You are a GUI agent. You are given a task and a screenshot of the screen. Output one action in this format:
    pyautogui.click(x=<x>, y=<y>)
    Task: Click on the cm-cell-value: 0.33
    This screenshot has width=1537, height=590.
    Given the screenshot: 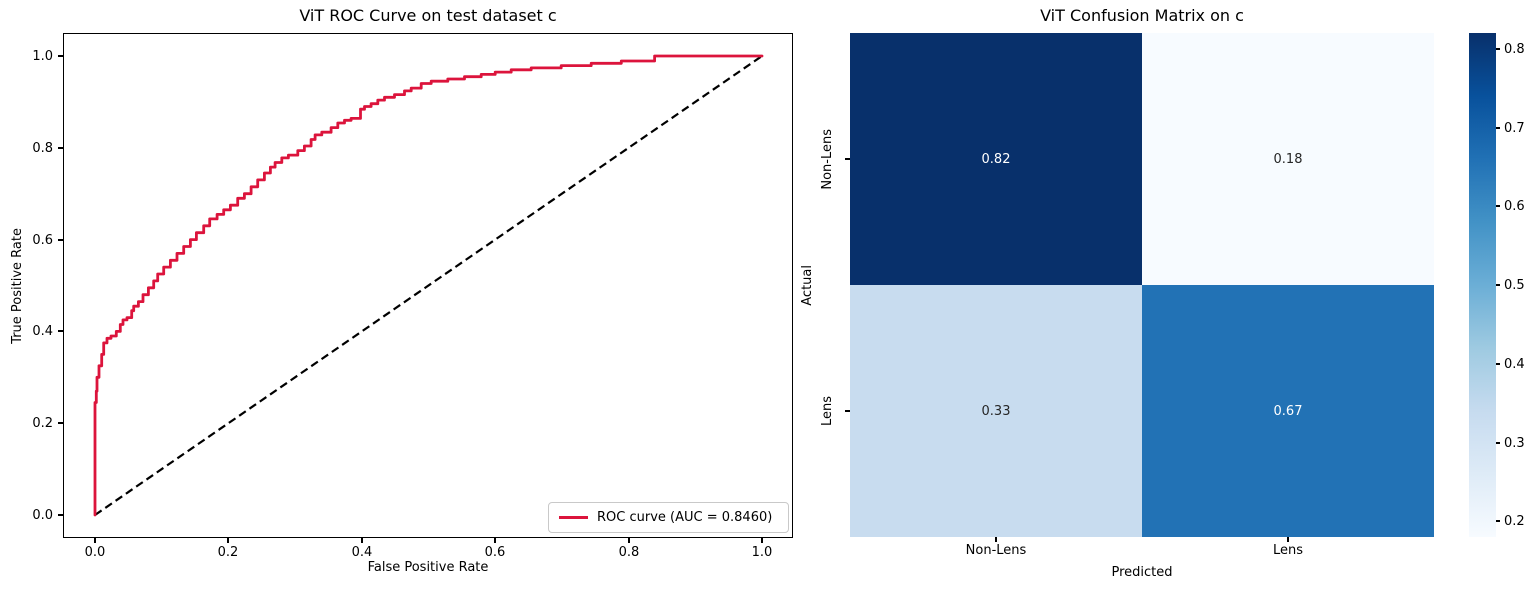 What is the action you would take?
    pyautogui.click(x=996, y=411)
    